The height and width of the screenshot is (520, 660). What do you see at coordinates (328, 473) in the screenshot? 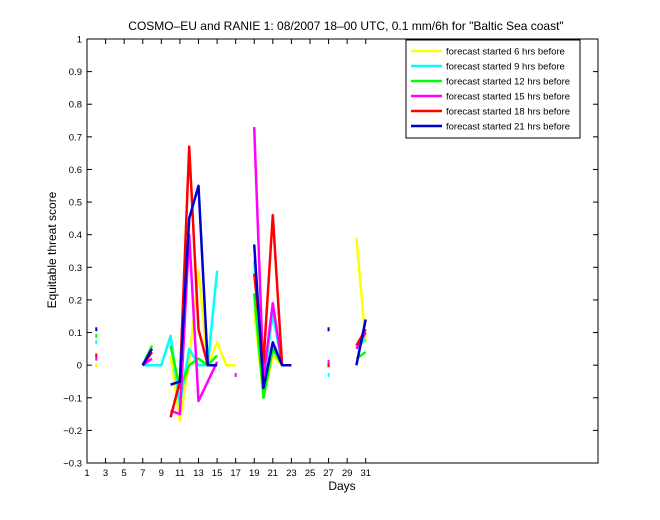
I see `x-tick-label: 27` at bounding box center [328, 473].